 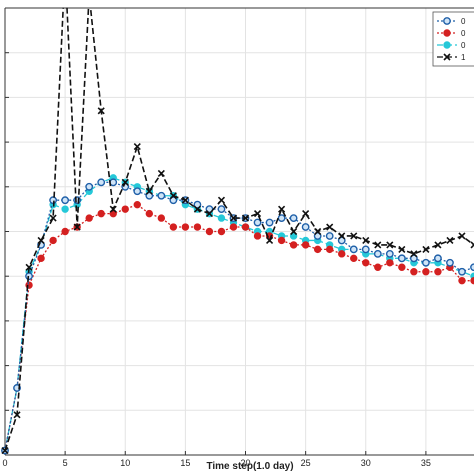 What do you see at coordinates (306, 463) in the screenshot?
I see `x-tick-label: 25` at bounding box center [306, 463].